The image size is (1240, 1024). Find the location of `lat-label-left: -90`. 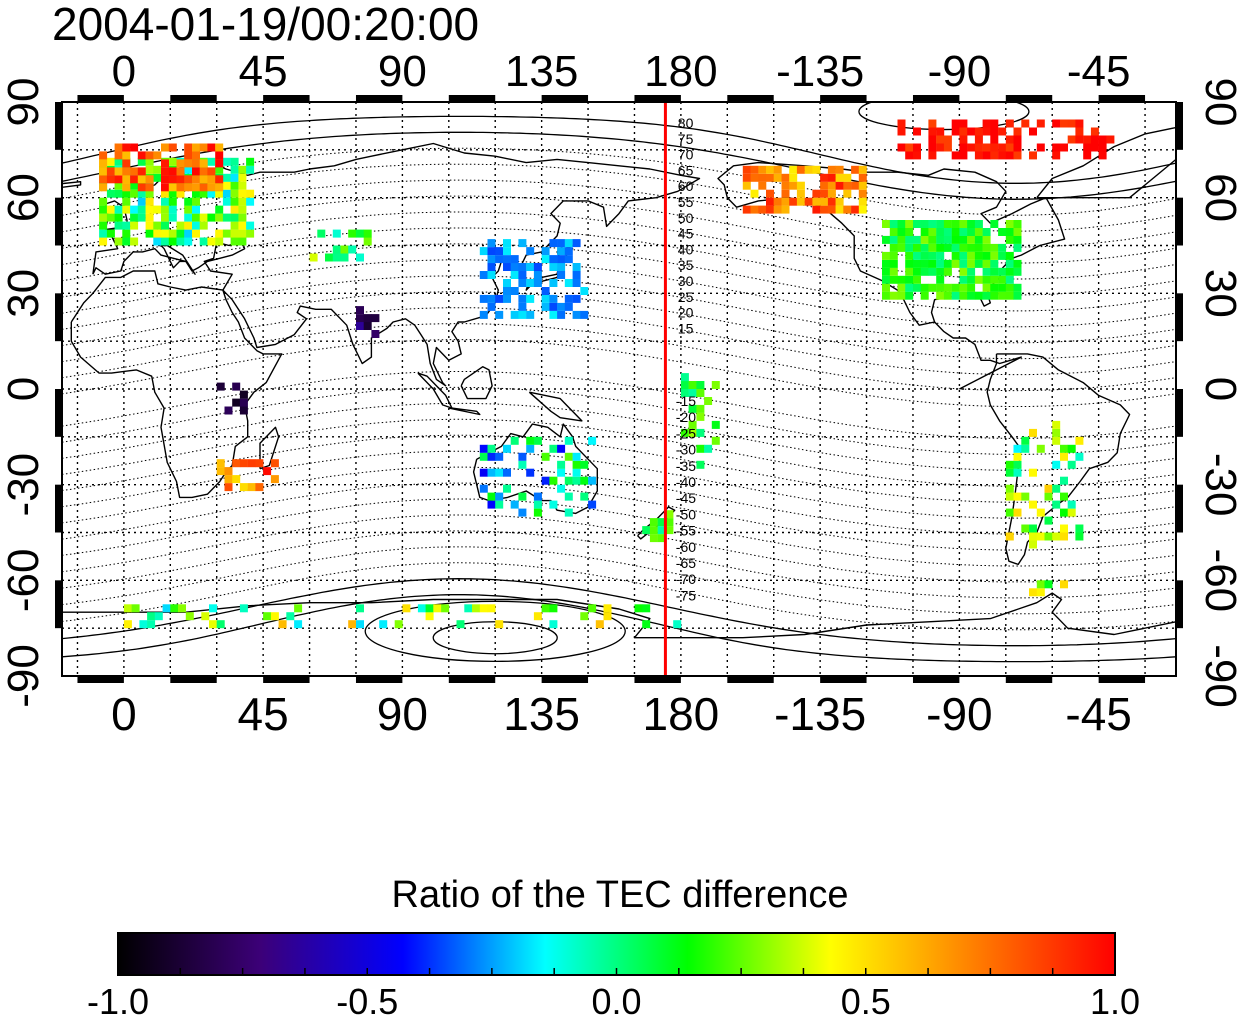

lat-label-left: -90 is located at coordinates (24, 676).